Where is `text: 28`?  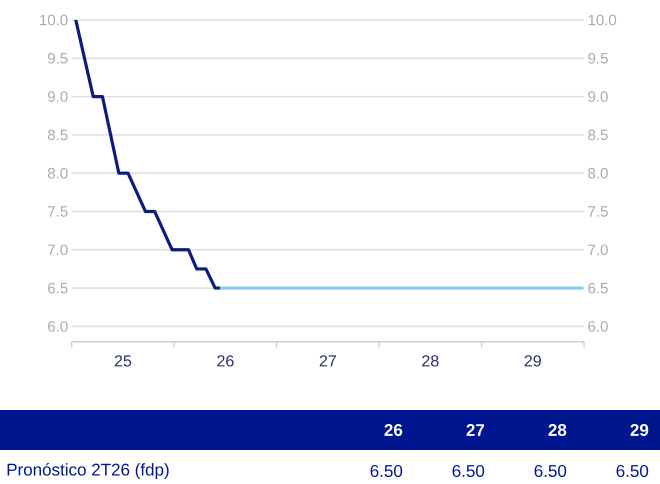 text: 28 is located at coordinates (557, 430).